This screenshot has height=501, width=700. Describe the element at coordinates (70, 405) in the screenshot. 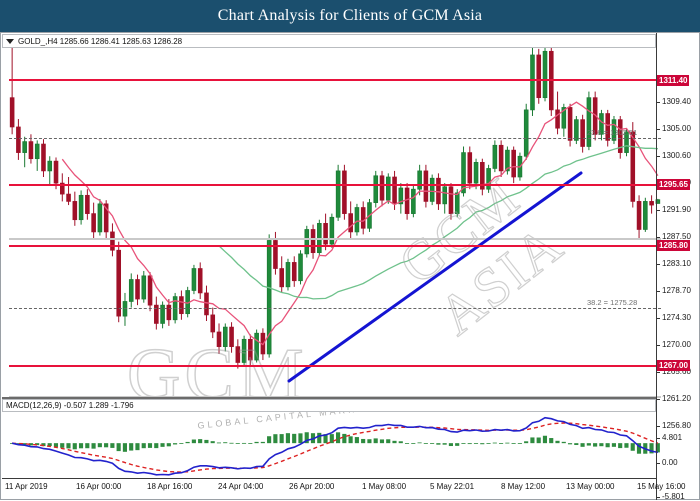

I see `macd-info-text: MACD(12,26,9) -0.507 1.289 -1.796` at that location.